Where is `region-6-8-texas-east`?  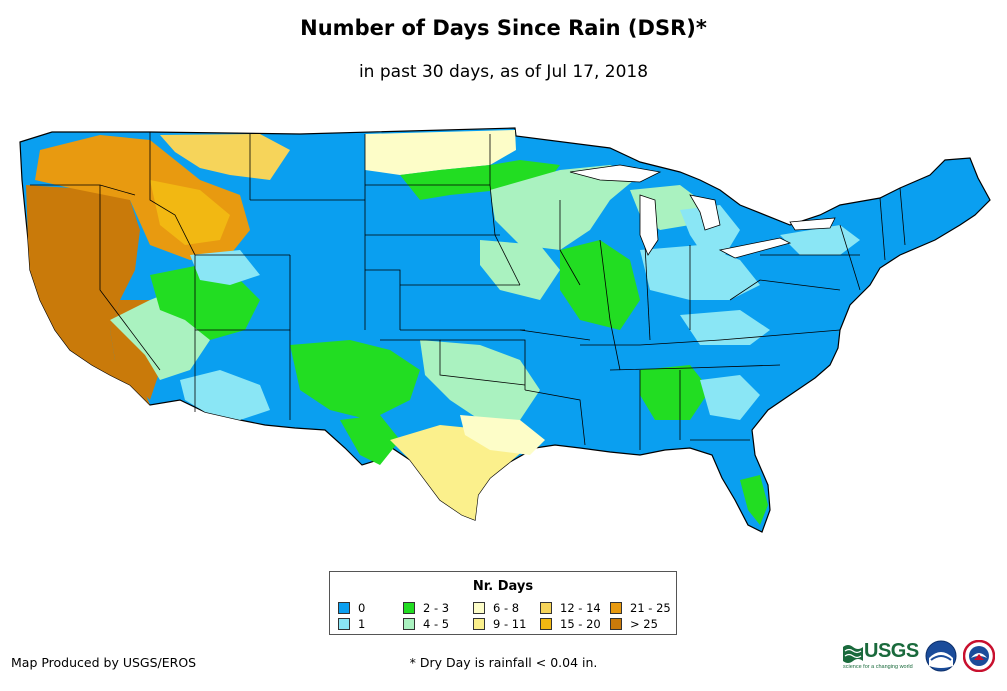
region-6-8-texas-east is located at coordinates (502, 435).